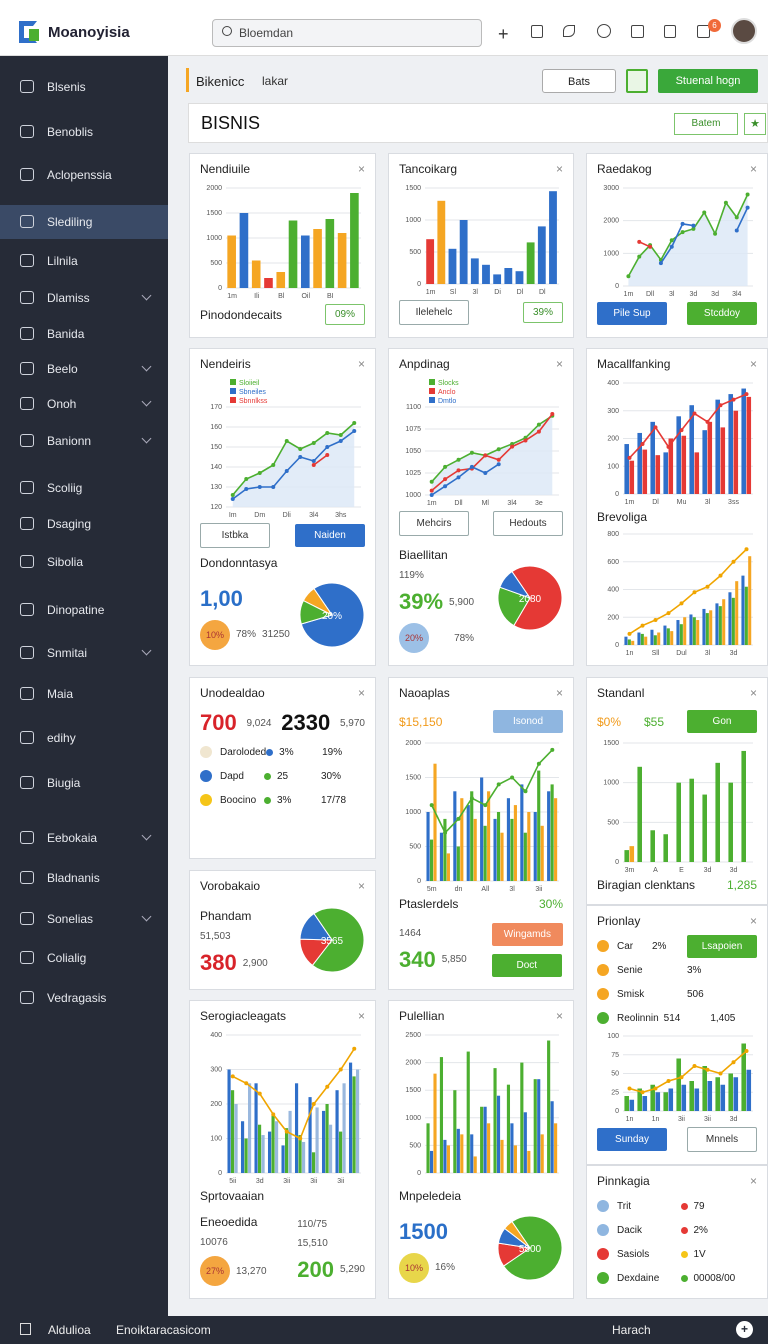  Describe the element at coordinates (411, 575) in the screenshot. I see `text: 119%` at that location.